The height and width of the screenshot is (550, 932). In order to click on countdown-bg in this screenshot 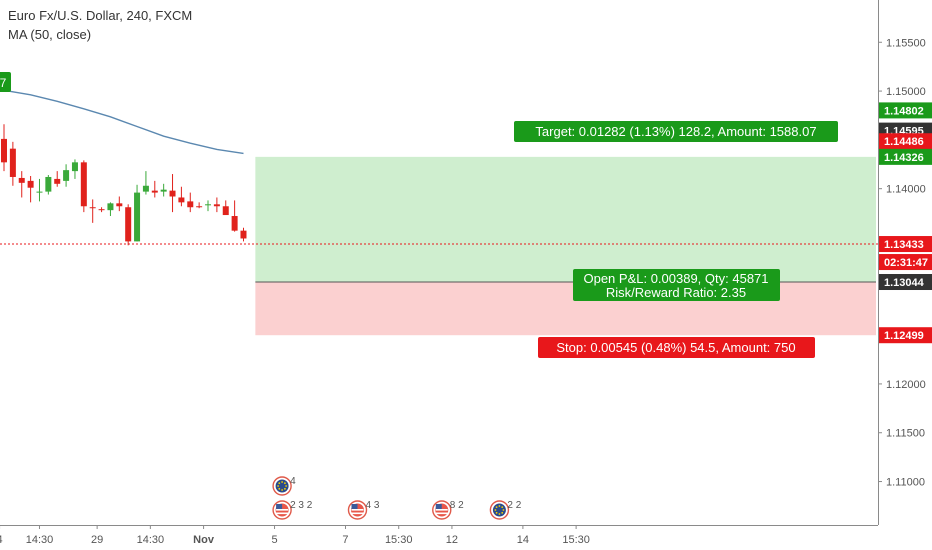, I will do `click(905, 262)`.